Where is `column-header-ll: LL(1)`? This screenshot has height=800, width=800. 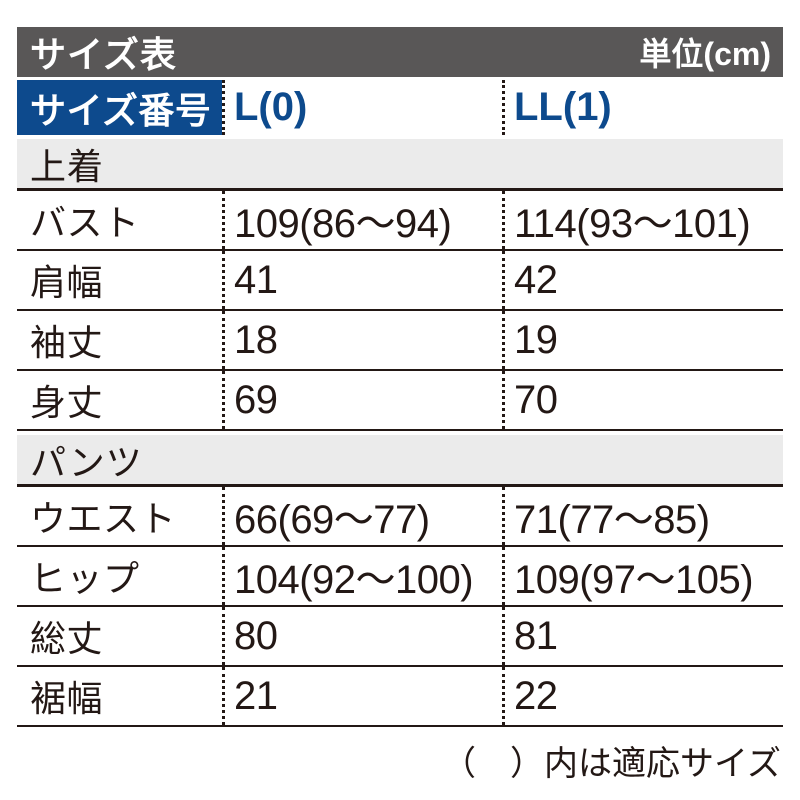 column-header-ll: LL(1) is located at coordinates (642, 107).